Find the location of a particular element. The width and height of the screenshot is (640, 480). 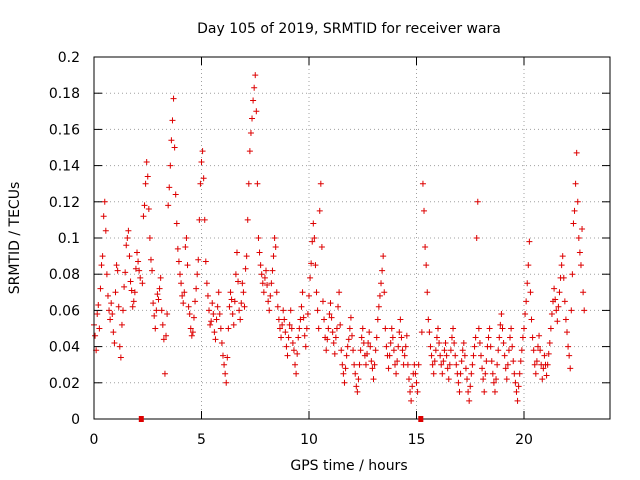

x-tick-label: 0 is located at coordinates (94, 440).